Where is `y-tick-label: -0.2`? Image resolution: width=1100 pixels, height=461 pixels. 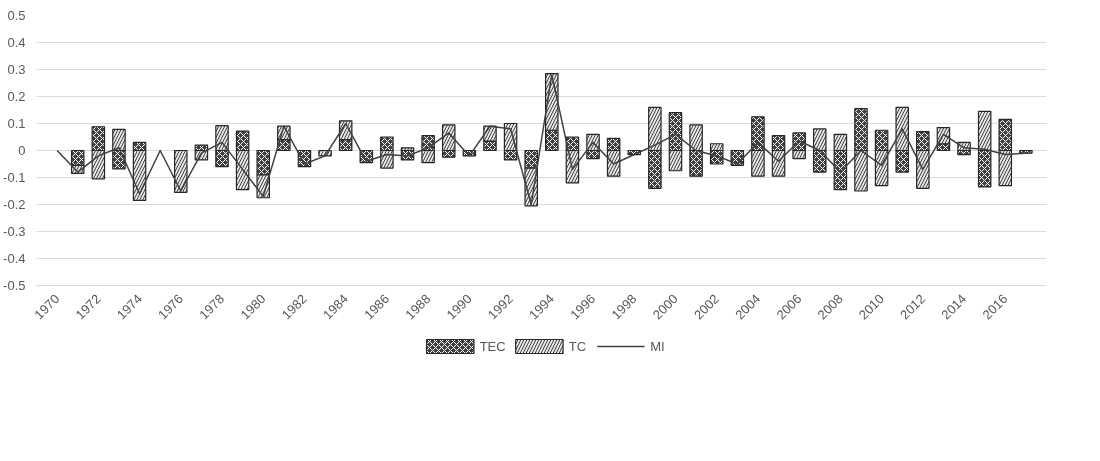 y-tick-label: -0.2 is located at coordinates (14, 204).